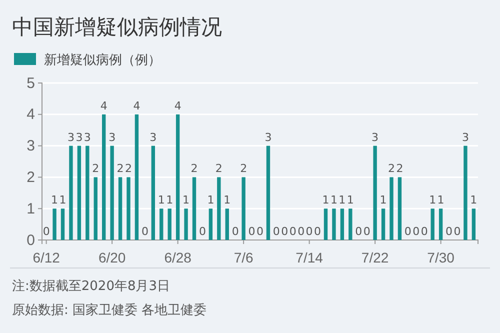 Image resolution: width=500 pixels, height=333 pixels. Describe the element at coordinates (30, 83) in the screenshot. I see `y-tick-label: 5` at that location.